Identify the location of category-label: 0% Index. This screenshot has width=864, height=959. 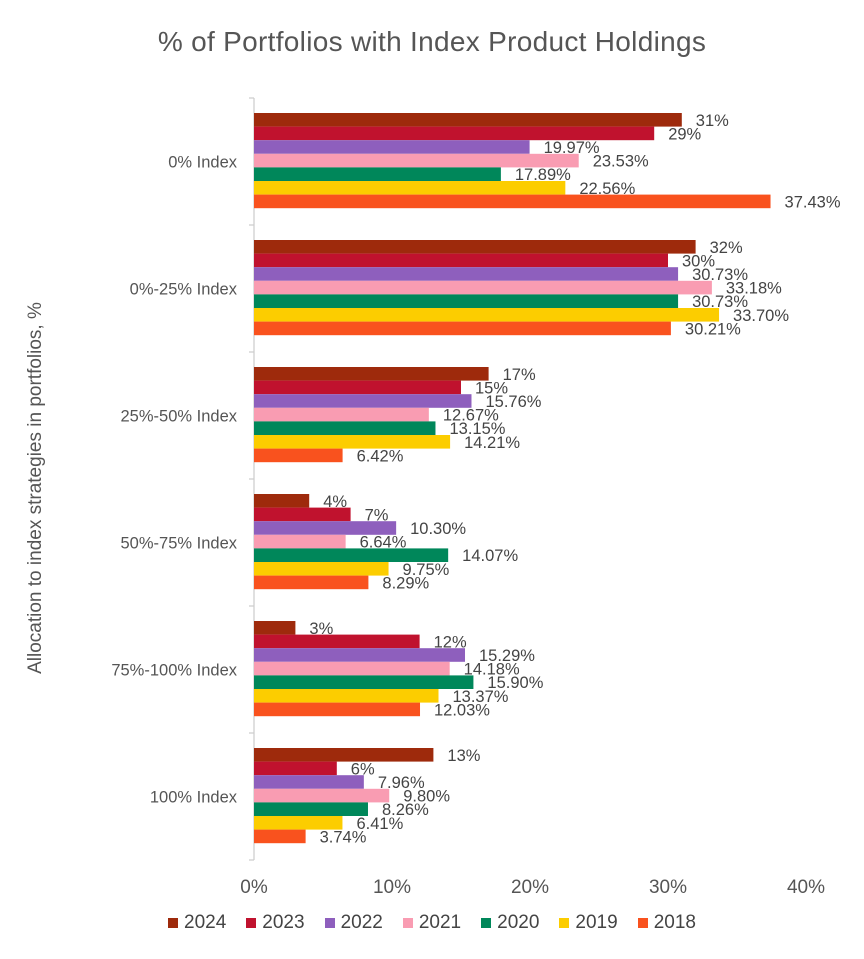
(203, 163).